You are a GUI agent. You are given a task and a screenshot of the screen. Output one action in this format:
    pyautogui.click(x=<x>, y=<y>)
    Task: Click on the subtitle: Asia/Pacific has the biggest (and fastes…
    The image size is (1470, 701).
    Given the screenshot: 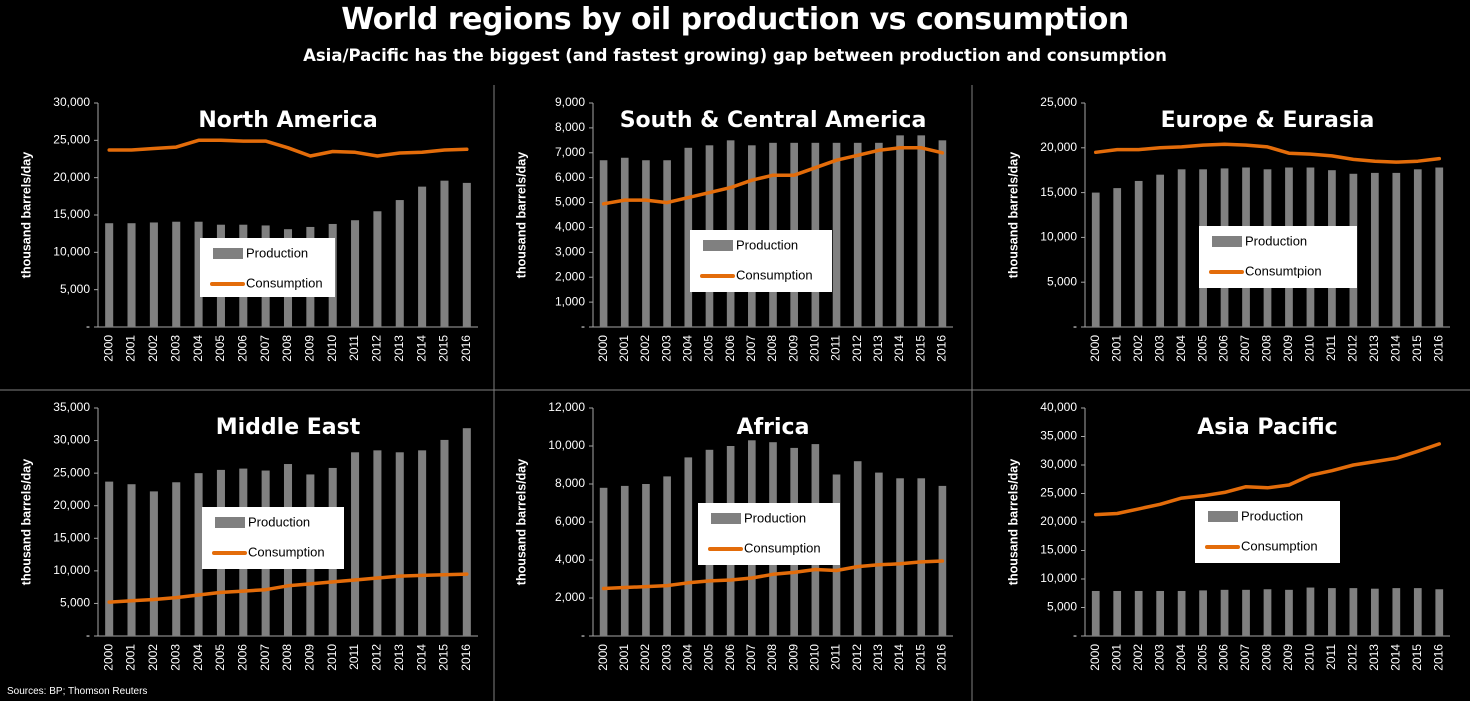 What is the action you would take?
    pyautogui.click(x=735, y=55)
    